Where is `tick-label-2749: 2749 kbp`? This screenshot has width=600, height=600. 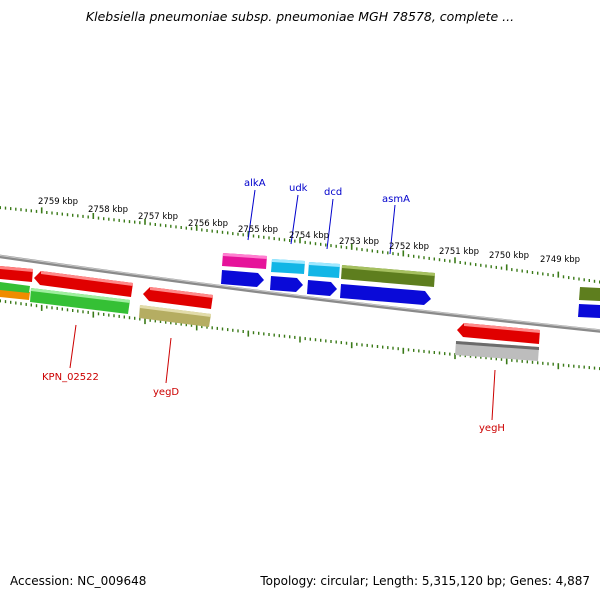 tick-label-2749: 2749 kbp is located at coordinates (560, 260).